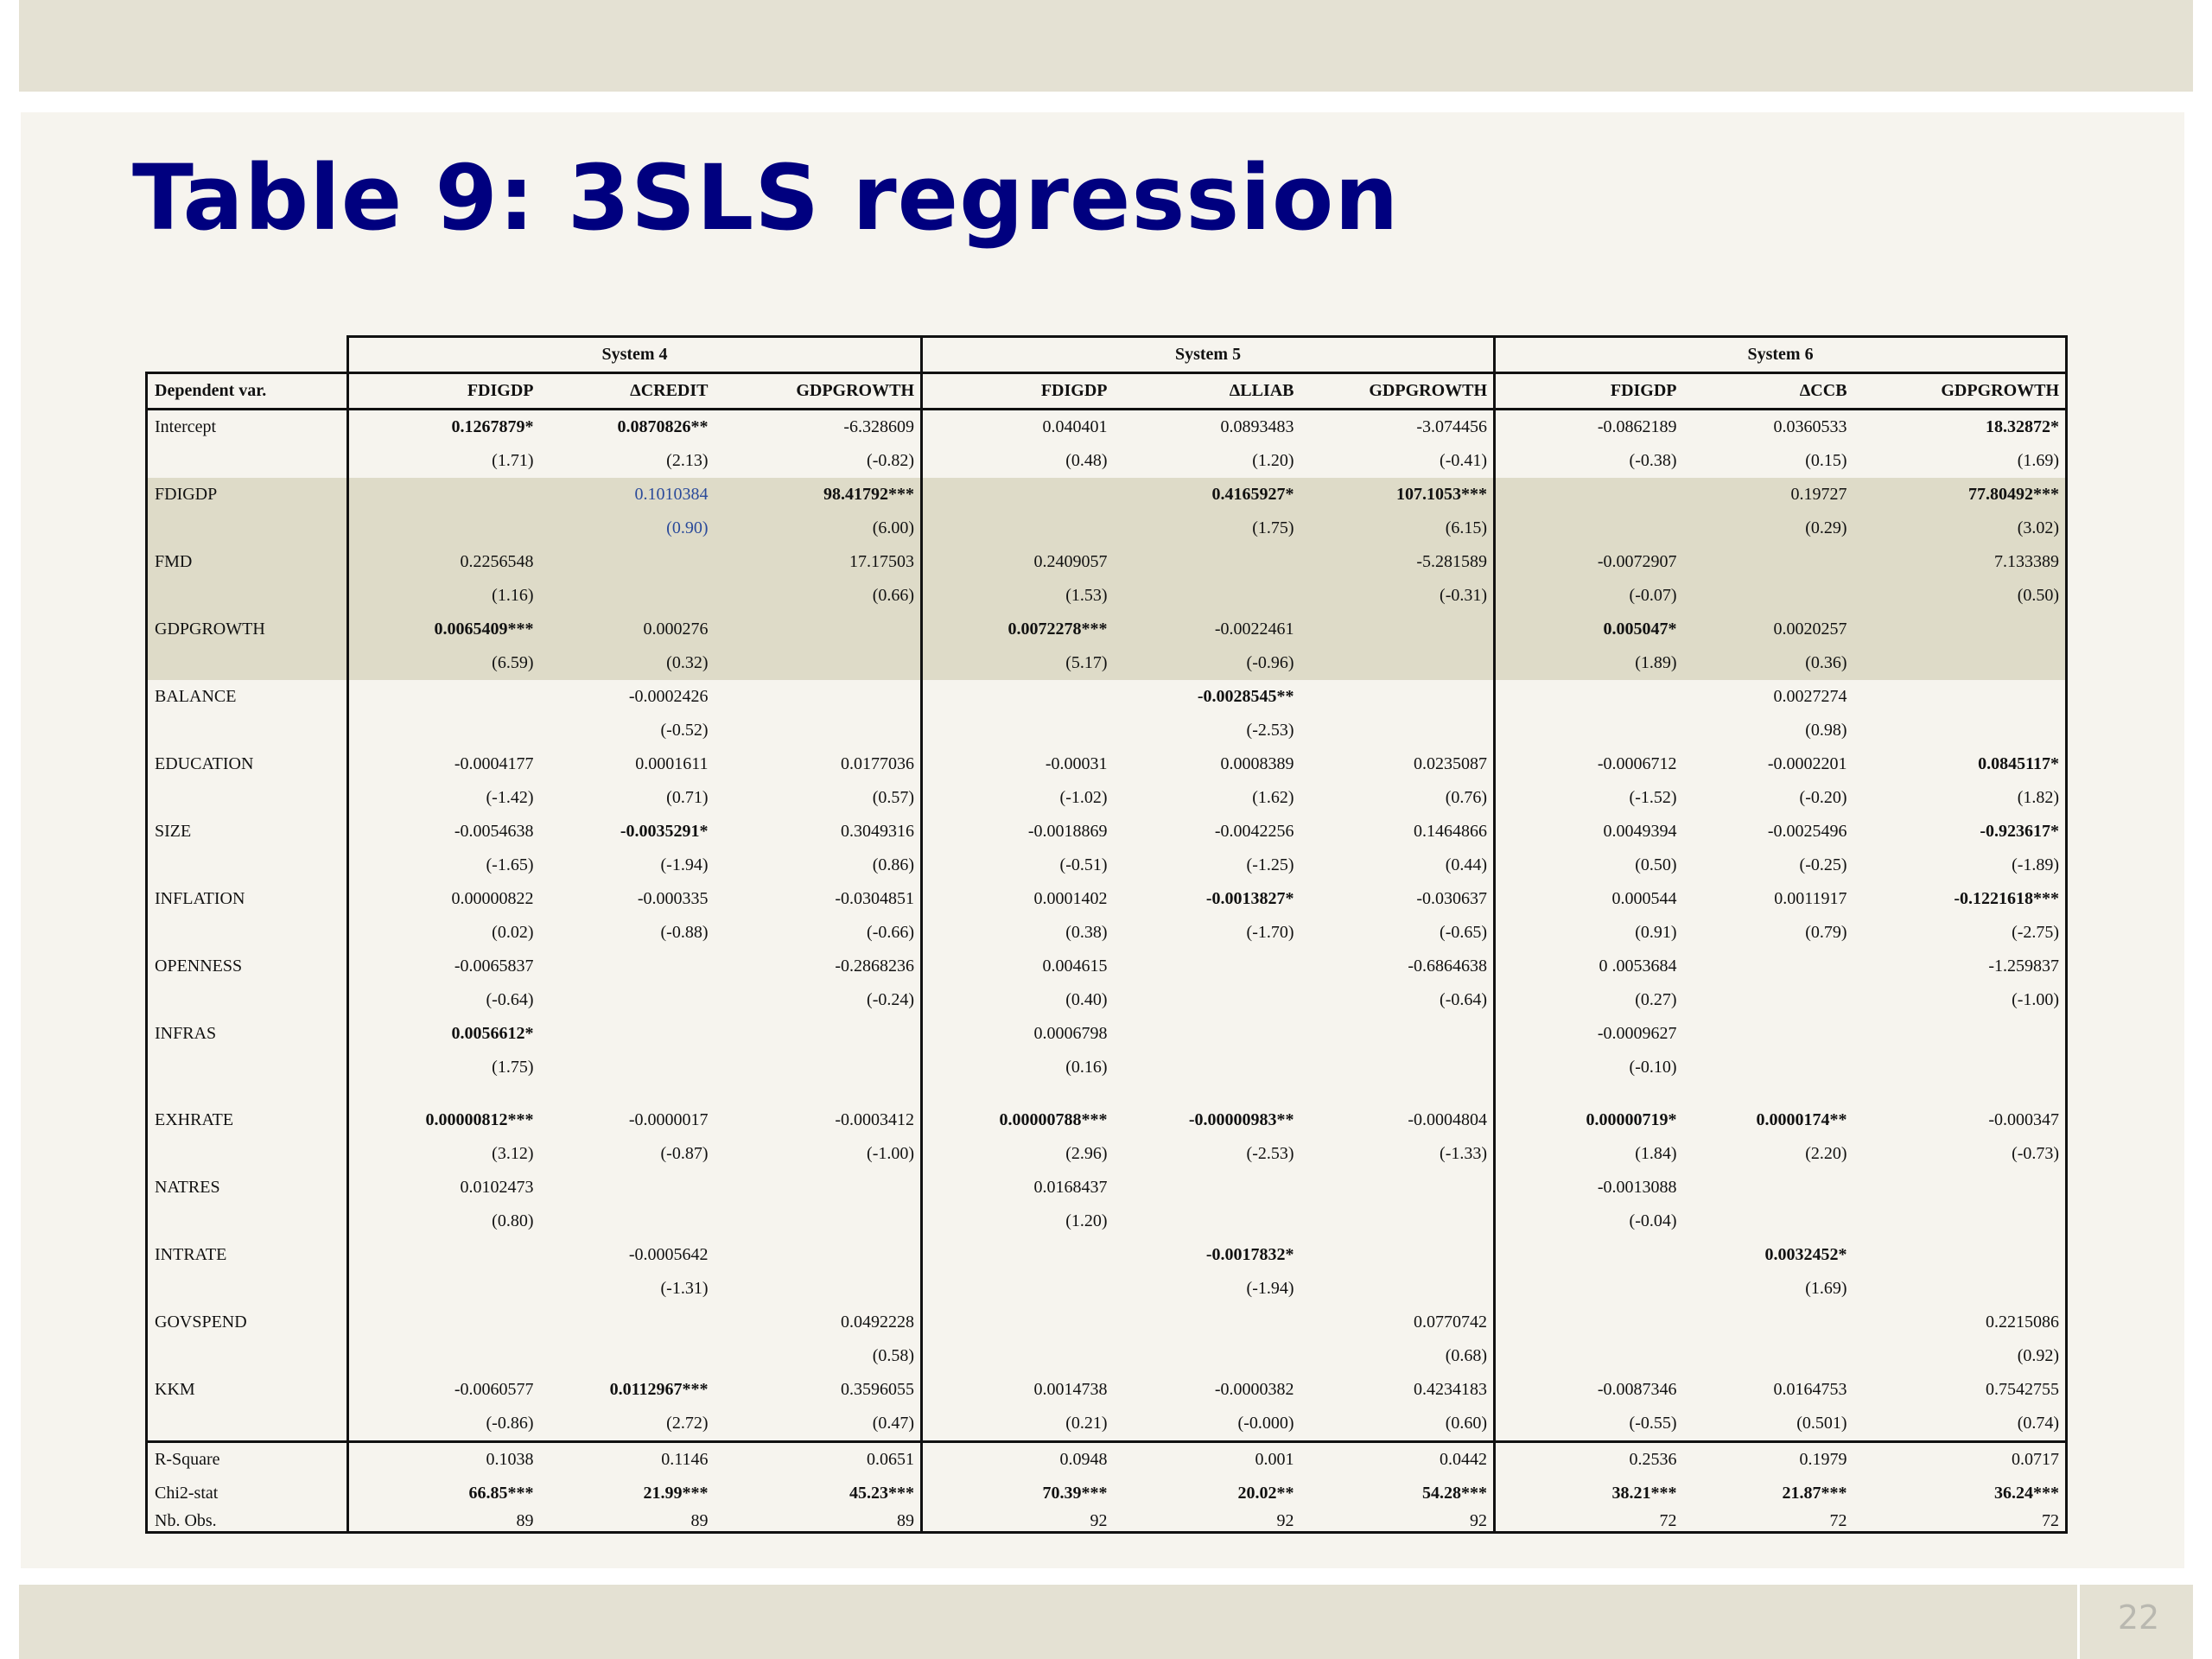 This screenshot has height=1659, width=2212. What do you see at coordinates (1206, 663) in the screenshot?
I see `t-stat-cell: (-0.96)` at bounding box center [1206, 663].